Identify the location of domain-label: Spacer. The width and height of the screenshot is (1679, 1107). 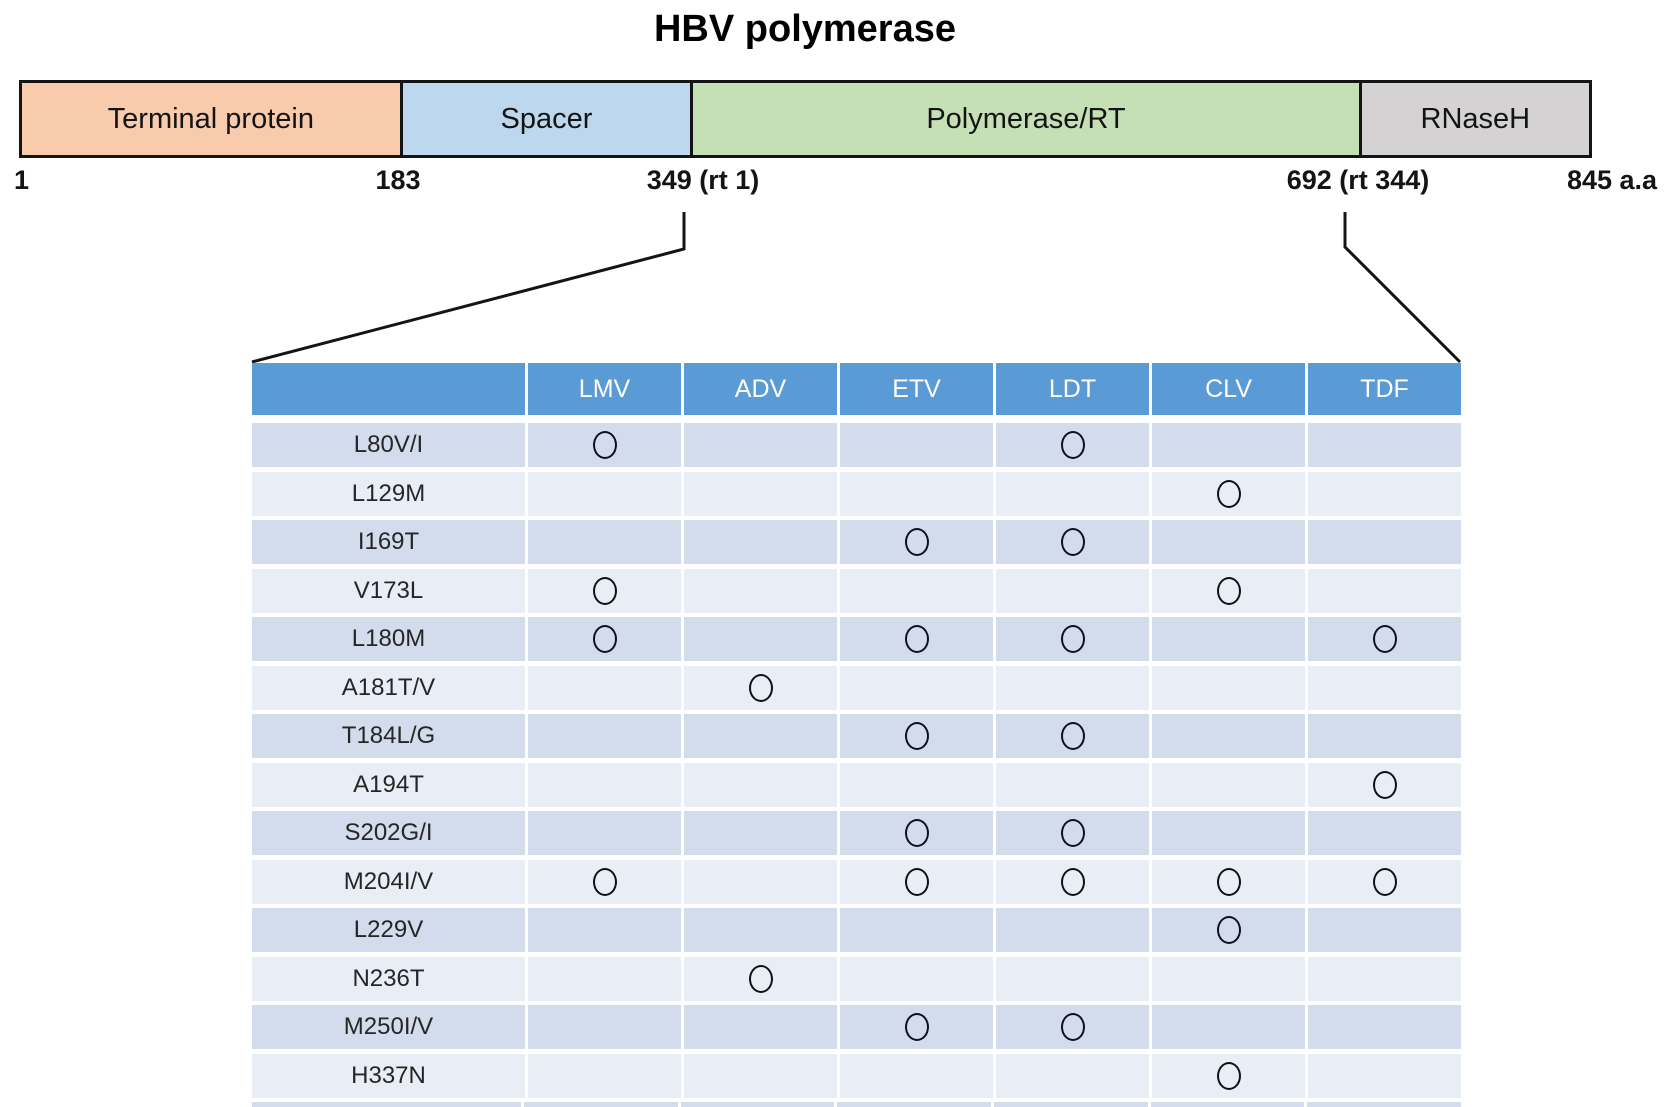
(546, 118).